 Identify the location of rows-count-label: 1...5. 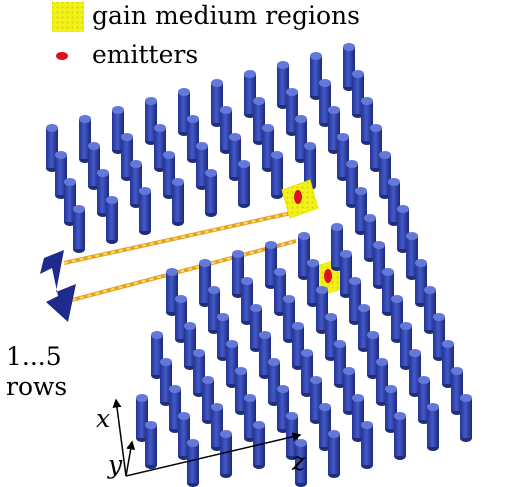
(34, 356).